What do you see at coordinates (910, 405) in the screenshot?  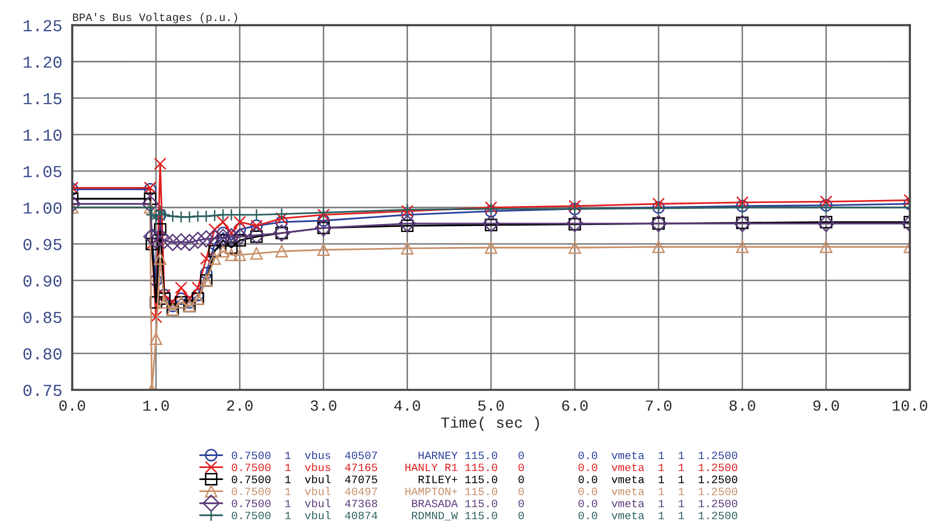 I see `x-tick-label: 10.0` at bounding box center [910, 405].